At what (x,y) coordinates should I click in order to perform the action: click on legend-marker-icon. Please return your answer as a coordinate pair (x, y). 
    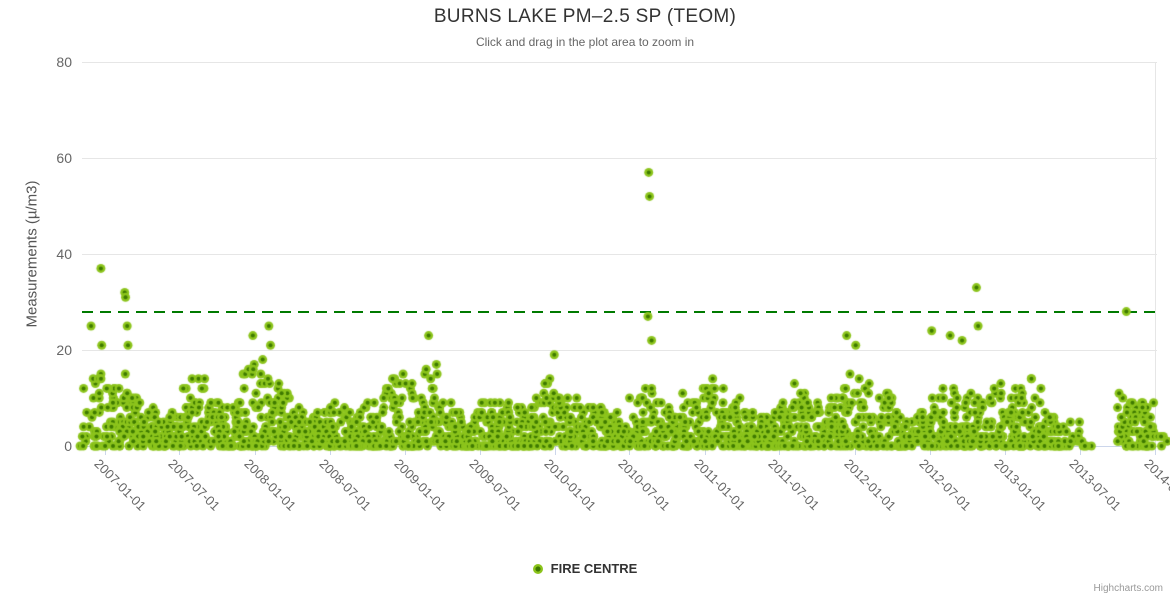
    Looking at the image, I should click on (537, 568).